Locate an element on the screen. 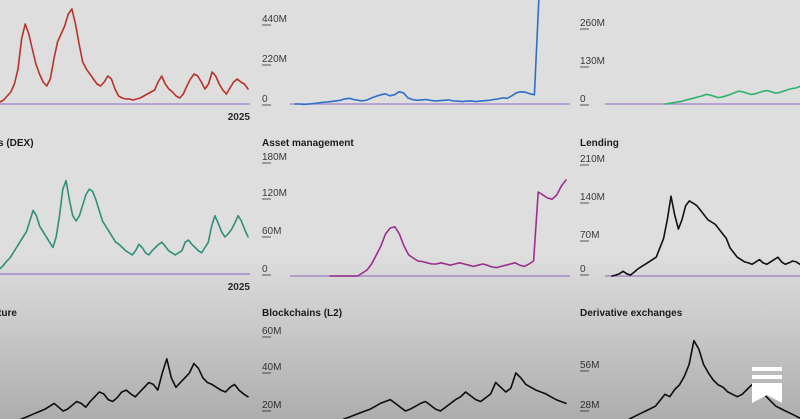 This screenshot has width=800, height=419. y-tick-label: 130M is located at coordinates (592, 61).